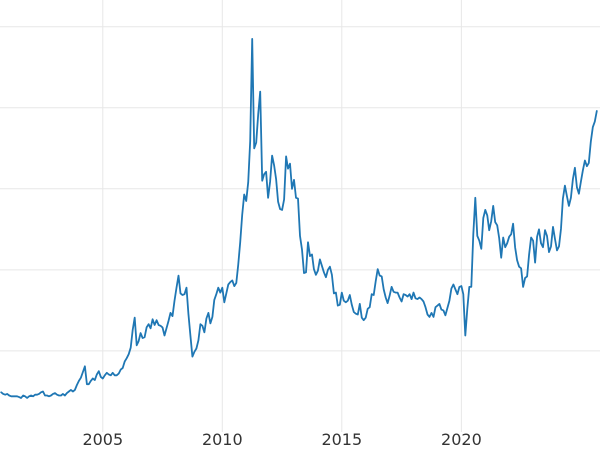  What do you see at coordinates (341, 439) in the screenshot?
I see `x-tick-label: 2015` at bounding box center [341, 439].